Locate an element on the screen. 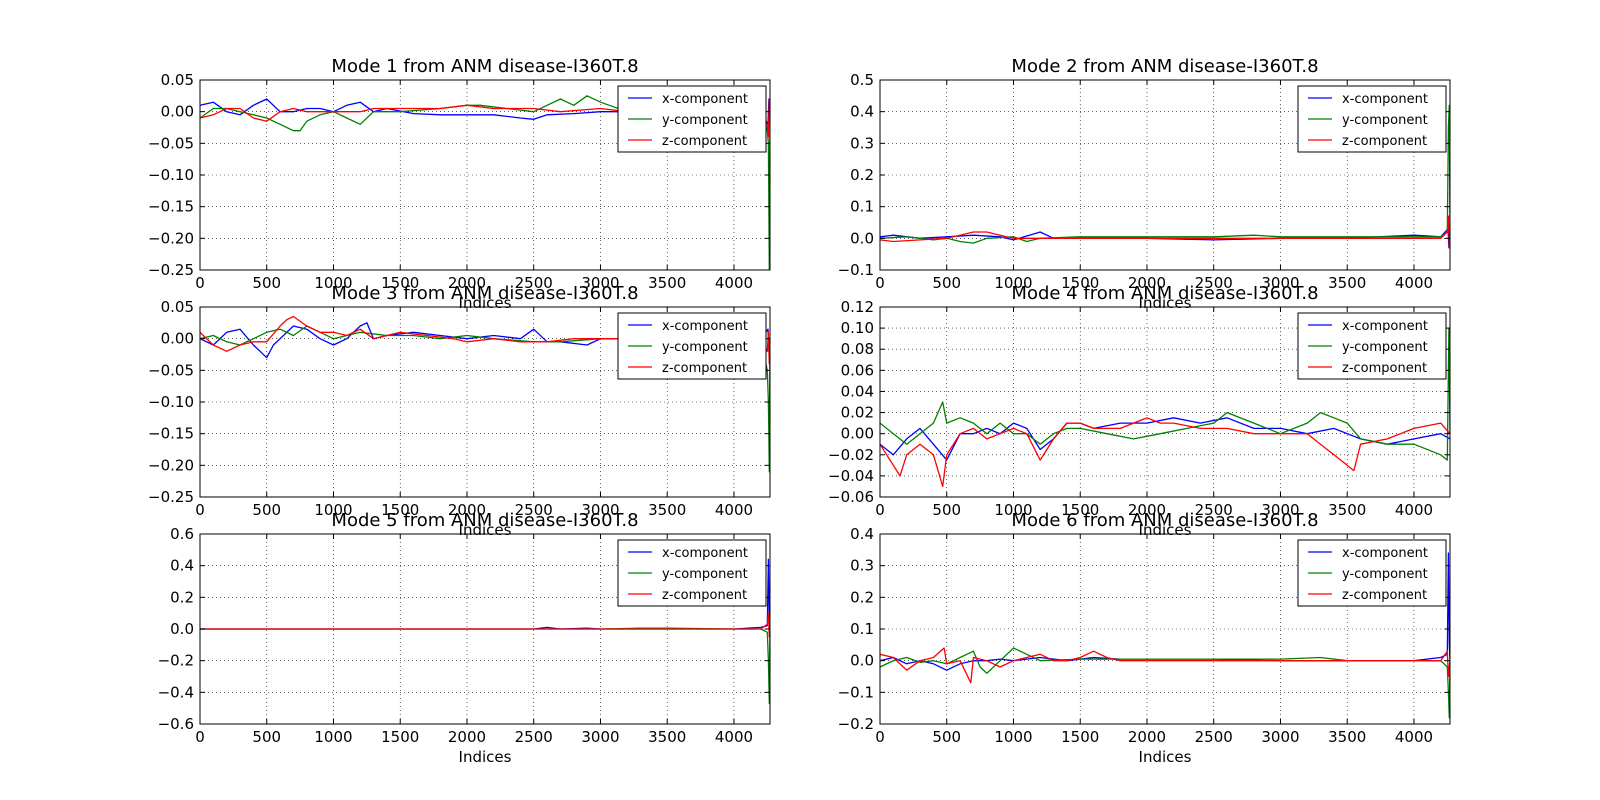 This screenshot has width=1600, height=800. chart-title: Mode 1 from ANM disease-I360T.8 is located at coordinates (484, 66).